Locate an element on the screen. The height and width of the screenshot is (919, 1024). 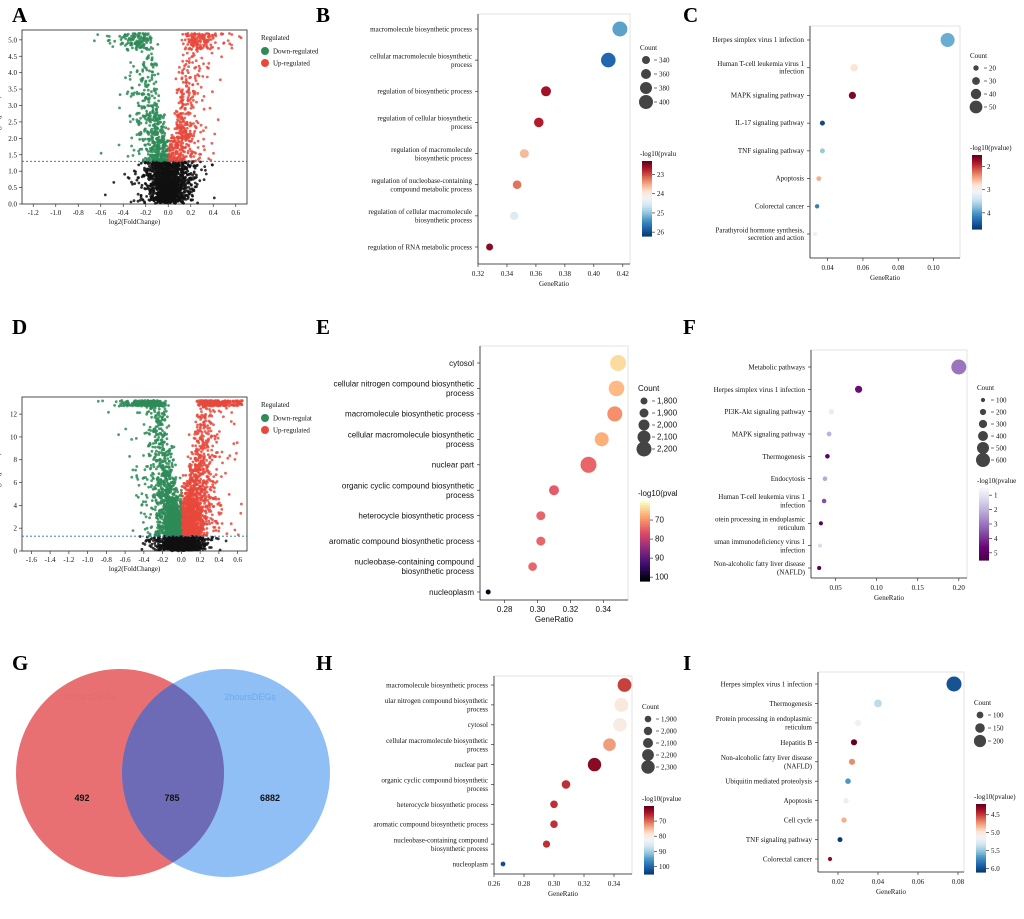
legend-title: Regulated is located at coordinates (275, 38).